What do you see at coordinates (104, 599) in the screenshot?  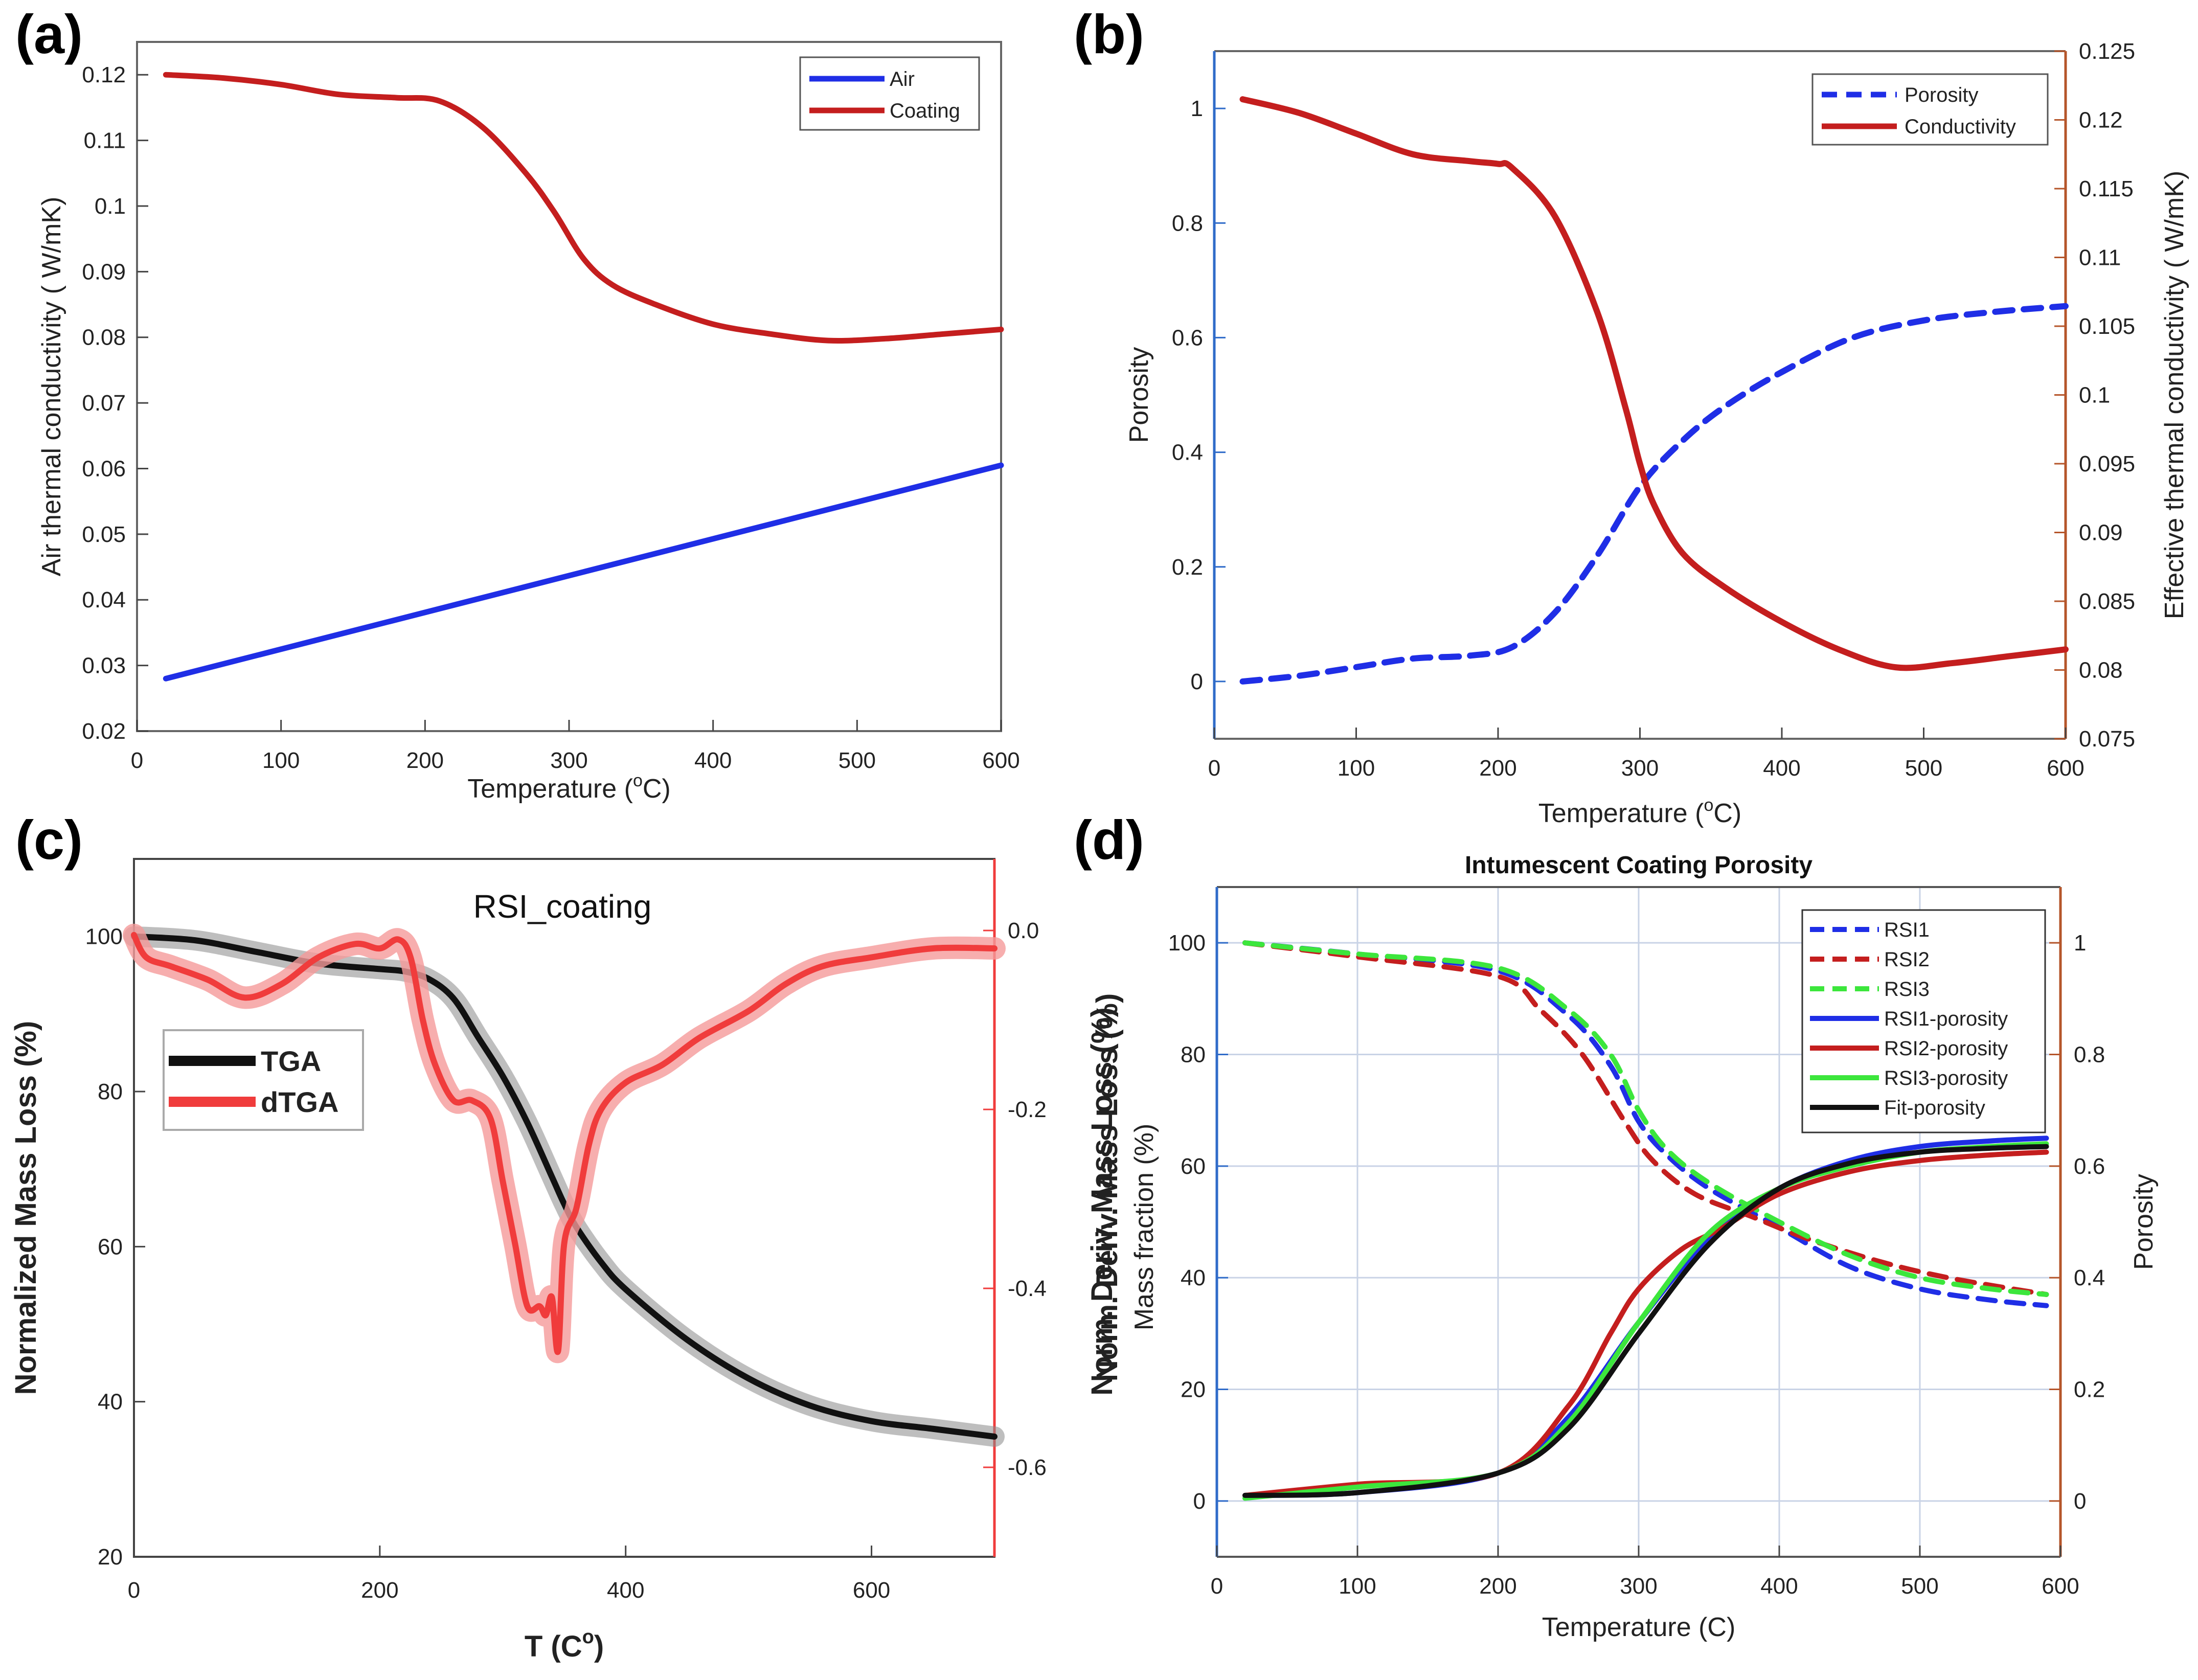 I see `y-tick-label: 0.04` at bounding box center [104, 599].